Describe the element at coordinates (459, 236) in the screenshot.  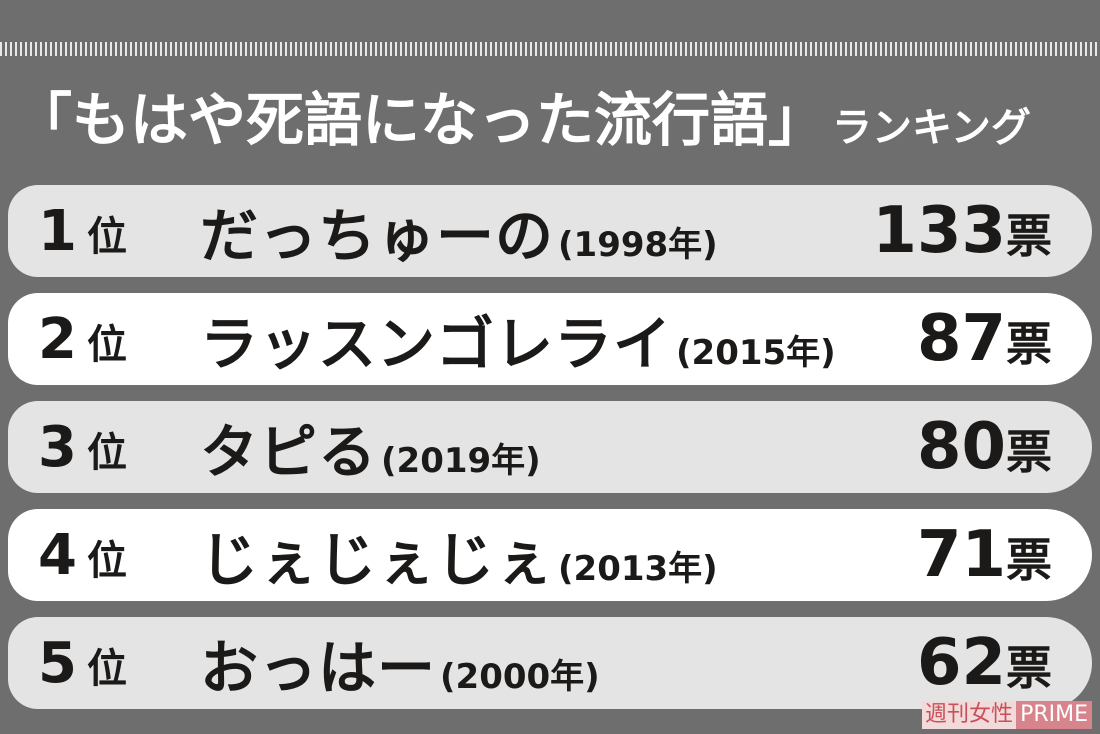
I see `buzzword: だっちゅーの (1998年)` at that location.